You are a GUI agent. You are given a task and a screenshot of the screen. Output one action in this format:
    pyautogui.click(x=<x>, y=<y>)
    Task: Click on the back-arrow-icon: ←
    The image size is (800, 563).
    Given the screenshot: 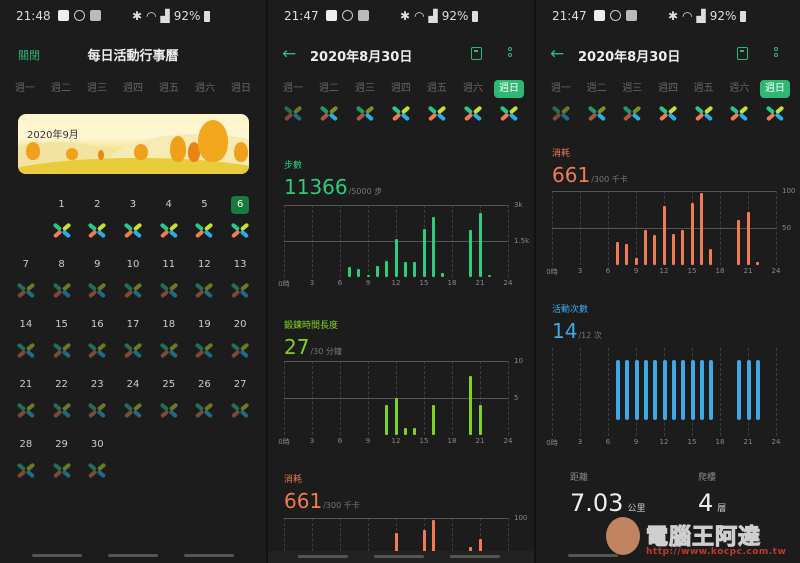 What is the action you would take?
    pyautogui.click(x=289, y=54)
    